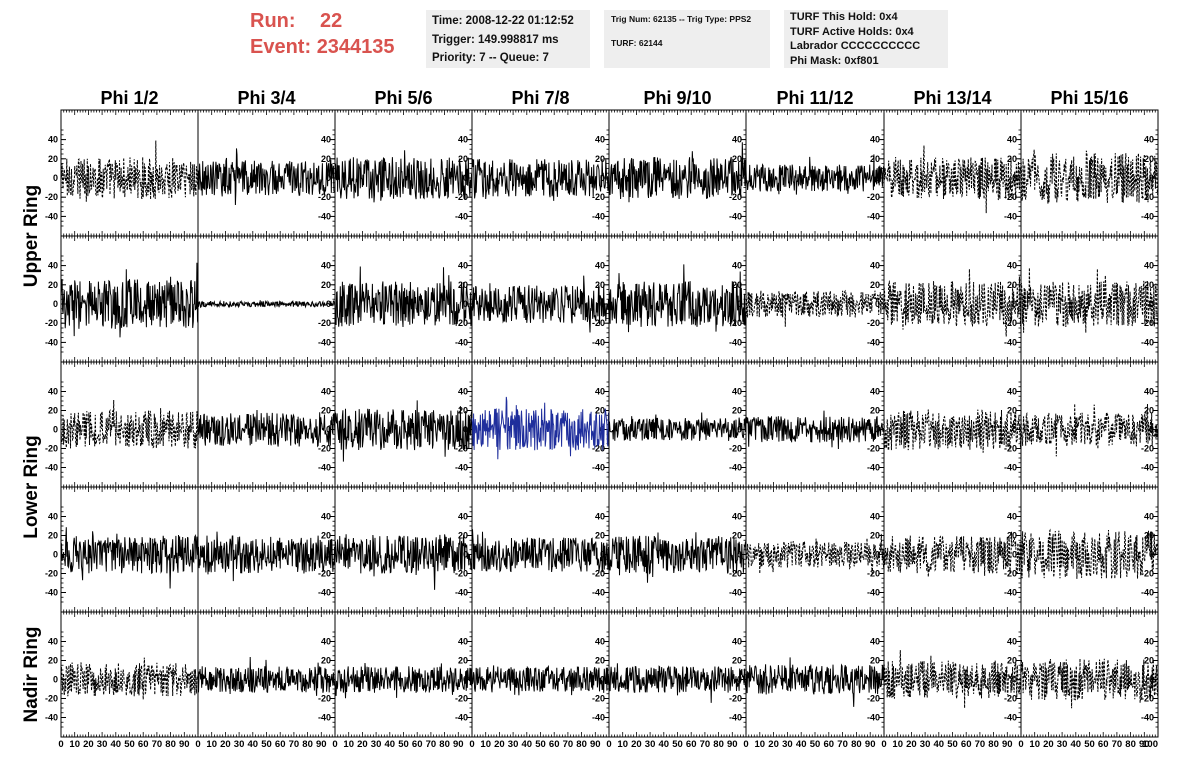  Describe the element at coordinates (681, 19) in the screenshot. I see `trig-num-text: Trig Num: 62135 -- Trig Type: PPS2` at that location.